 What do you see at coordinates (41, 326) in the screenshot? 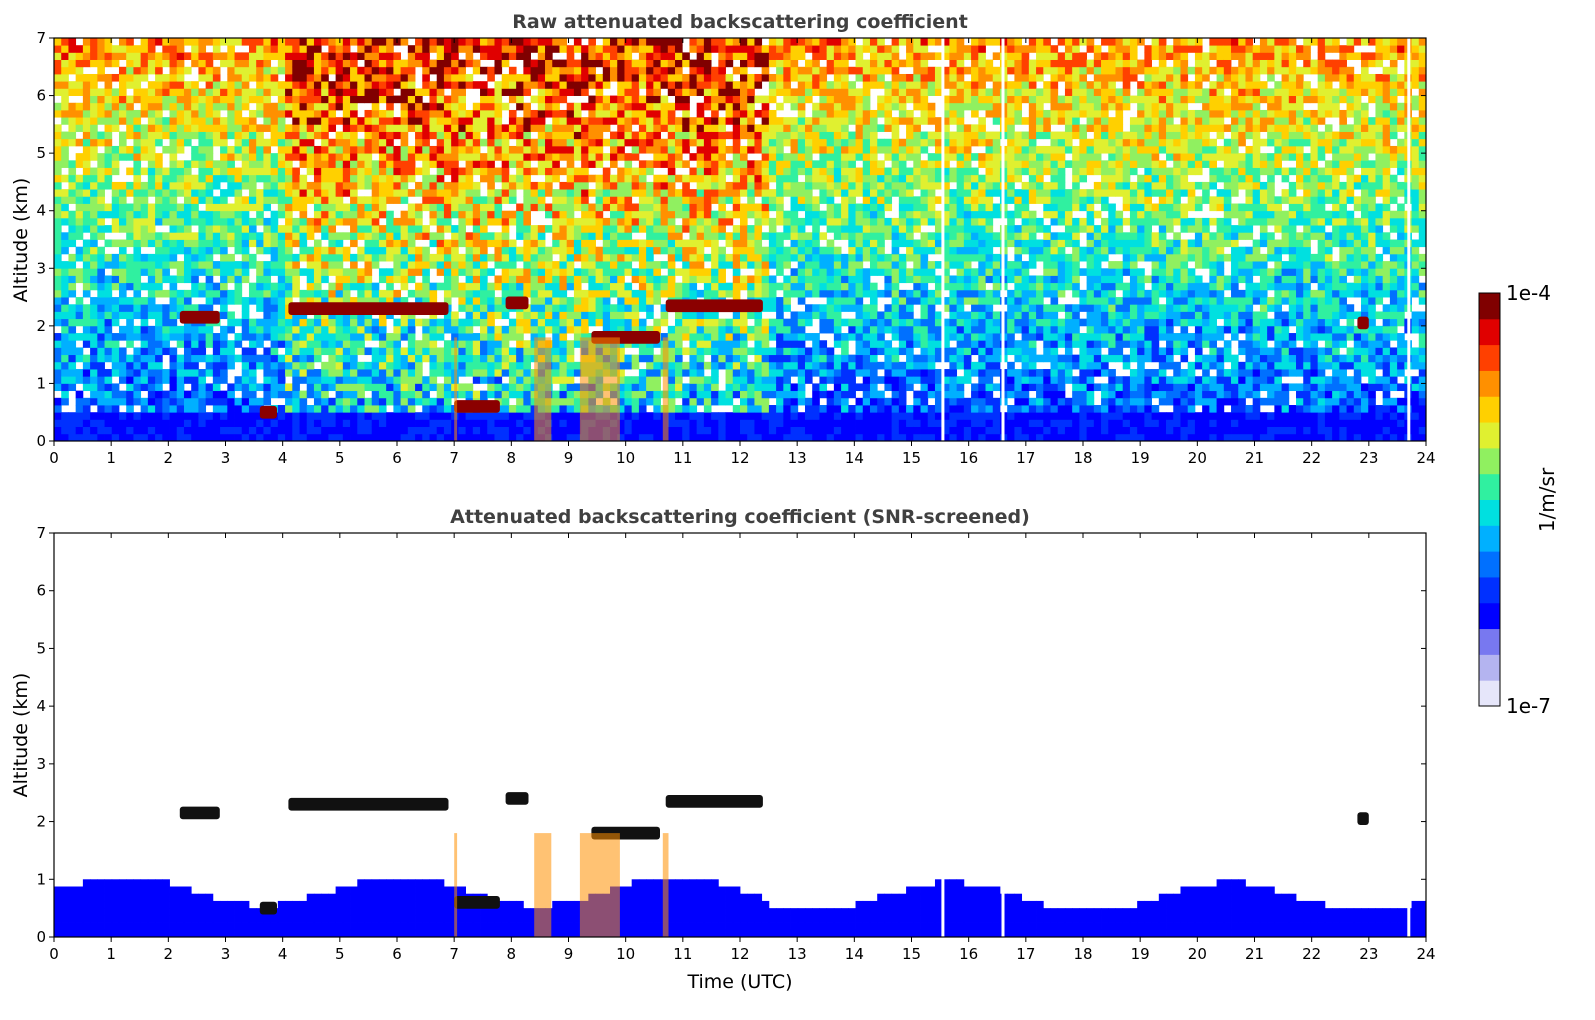
I see `top-y-tick-label: 2` at bounding box center [41, 326].